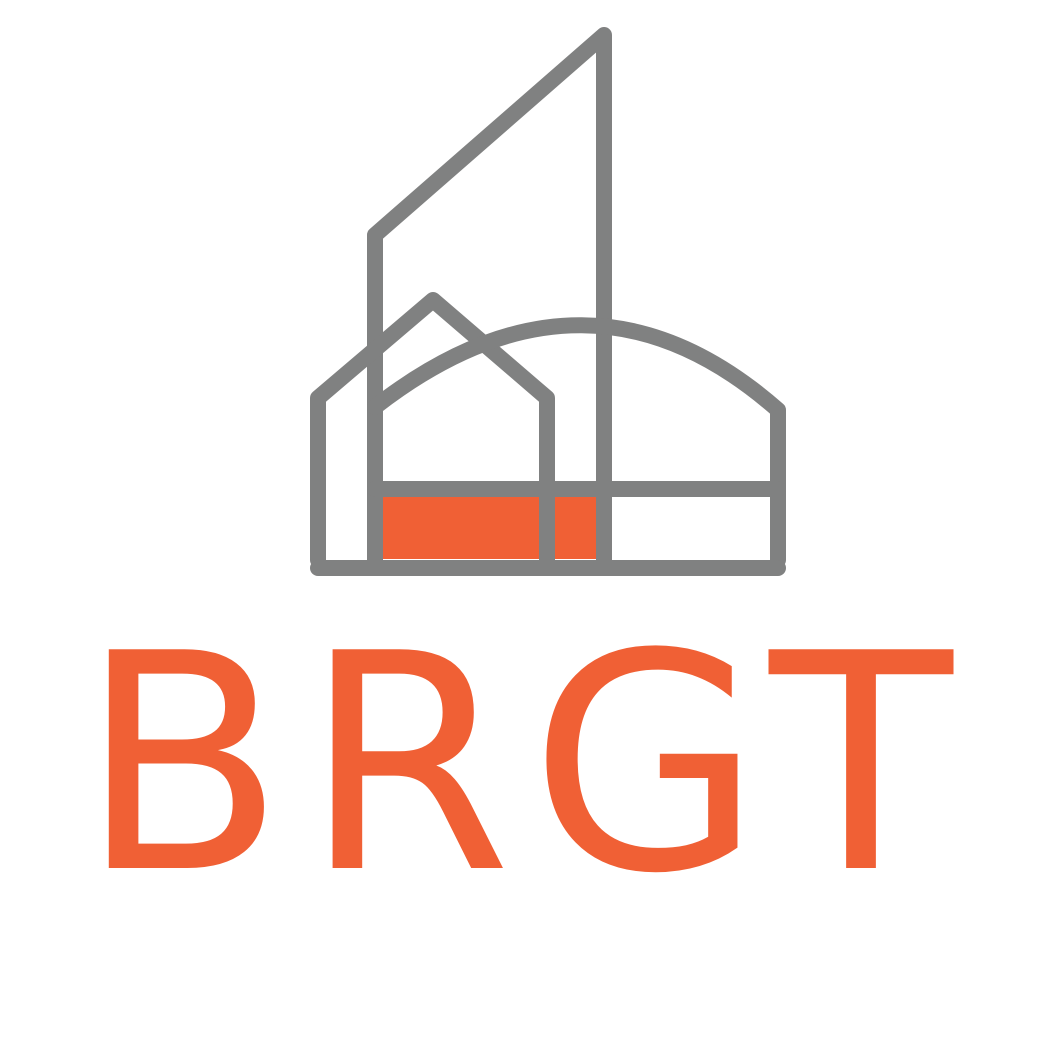  Describe the element at coordinates (576, 442) in the screenshot. I see `dome-arc` at that location.